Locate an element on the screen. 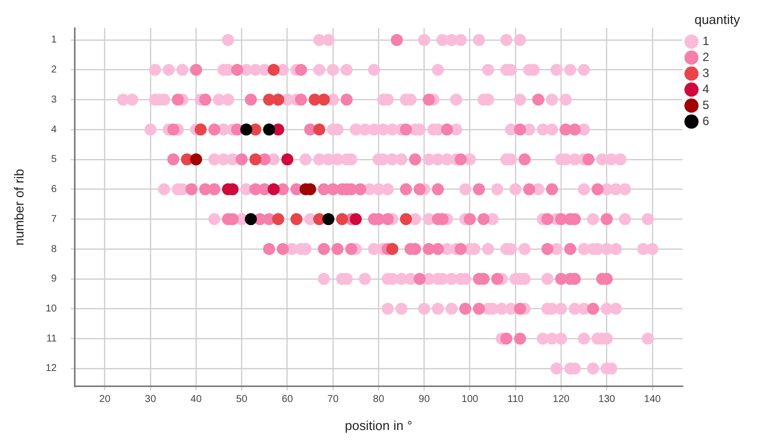 The image size is (766, 447). y-tick-label: 3 is located at coordinates (54, 100).